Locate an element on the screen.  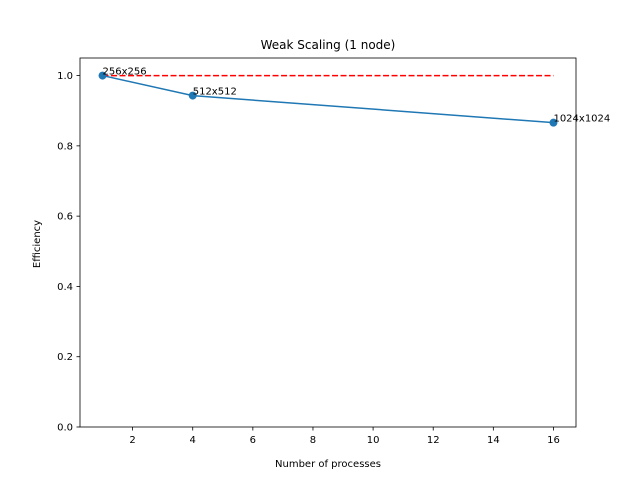
point-label: 1024x1024 is located at coordinates (581, 119).